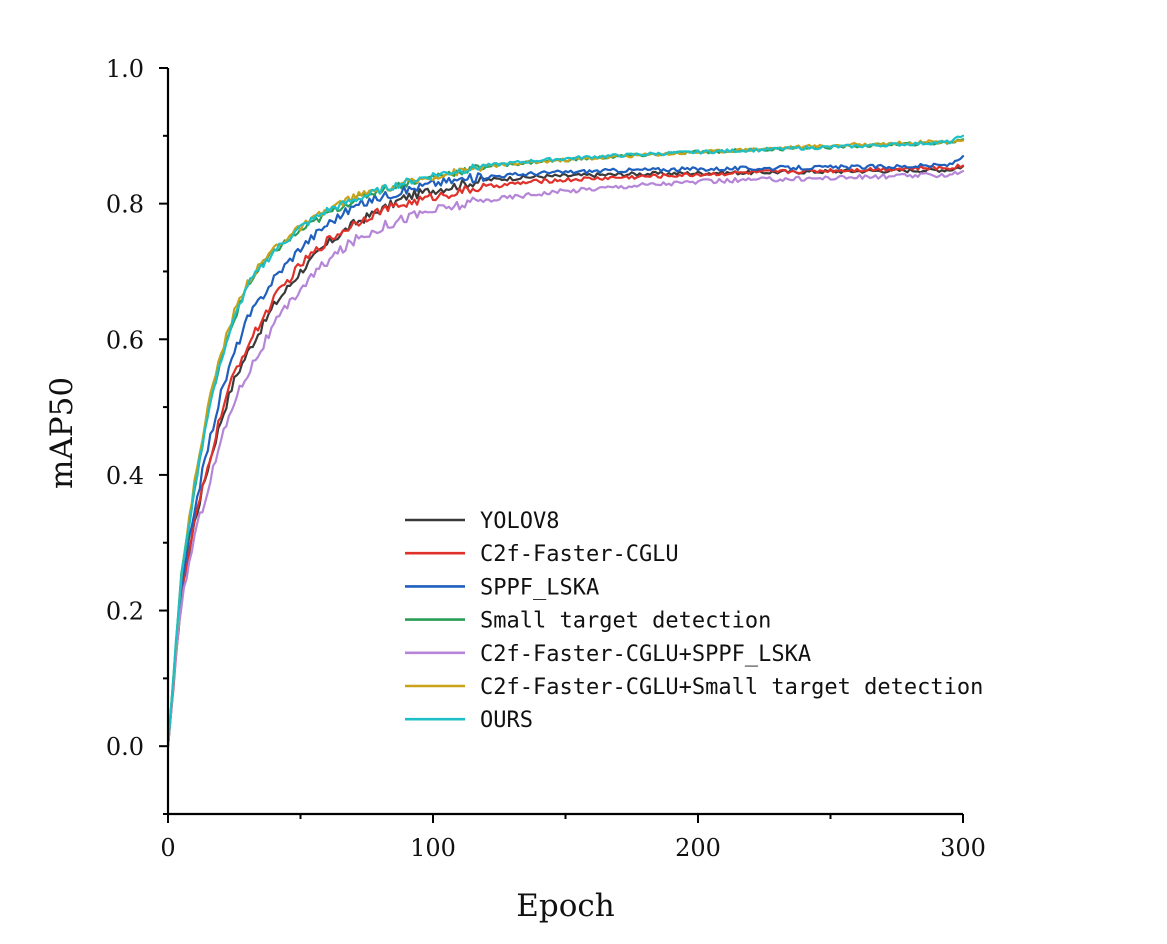 The width and height of the screenshot is (1167, 944). Describe the element at coordinates (731, 687) in the screenshot. I see `legend-label-c2f-faster-cglu-small-target-detection: C2f-Faster-CGLU+Small target detection` at that location.